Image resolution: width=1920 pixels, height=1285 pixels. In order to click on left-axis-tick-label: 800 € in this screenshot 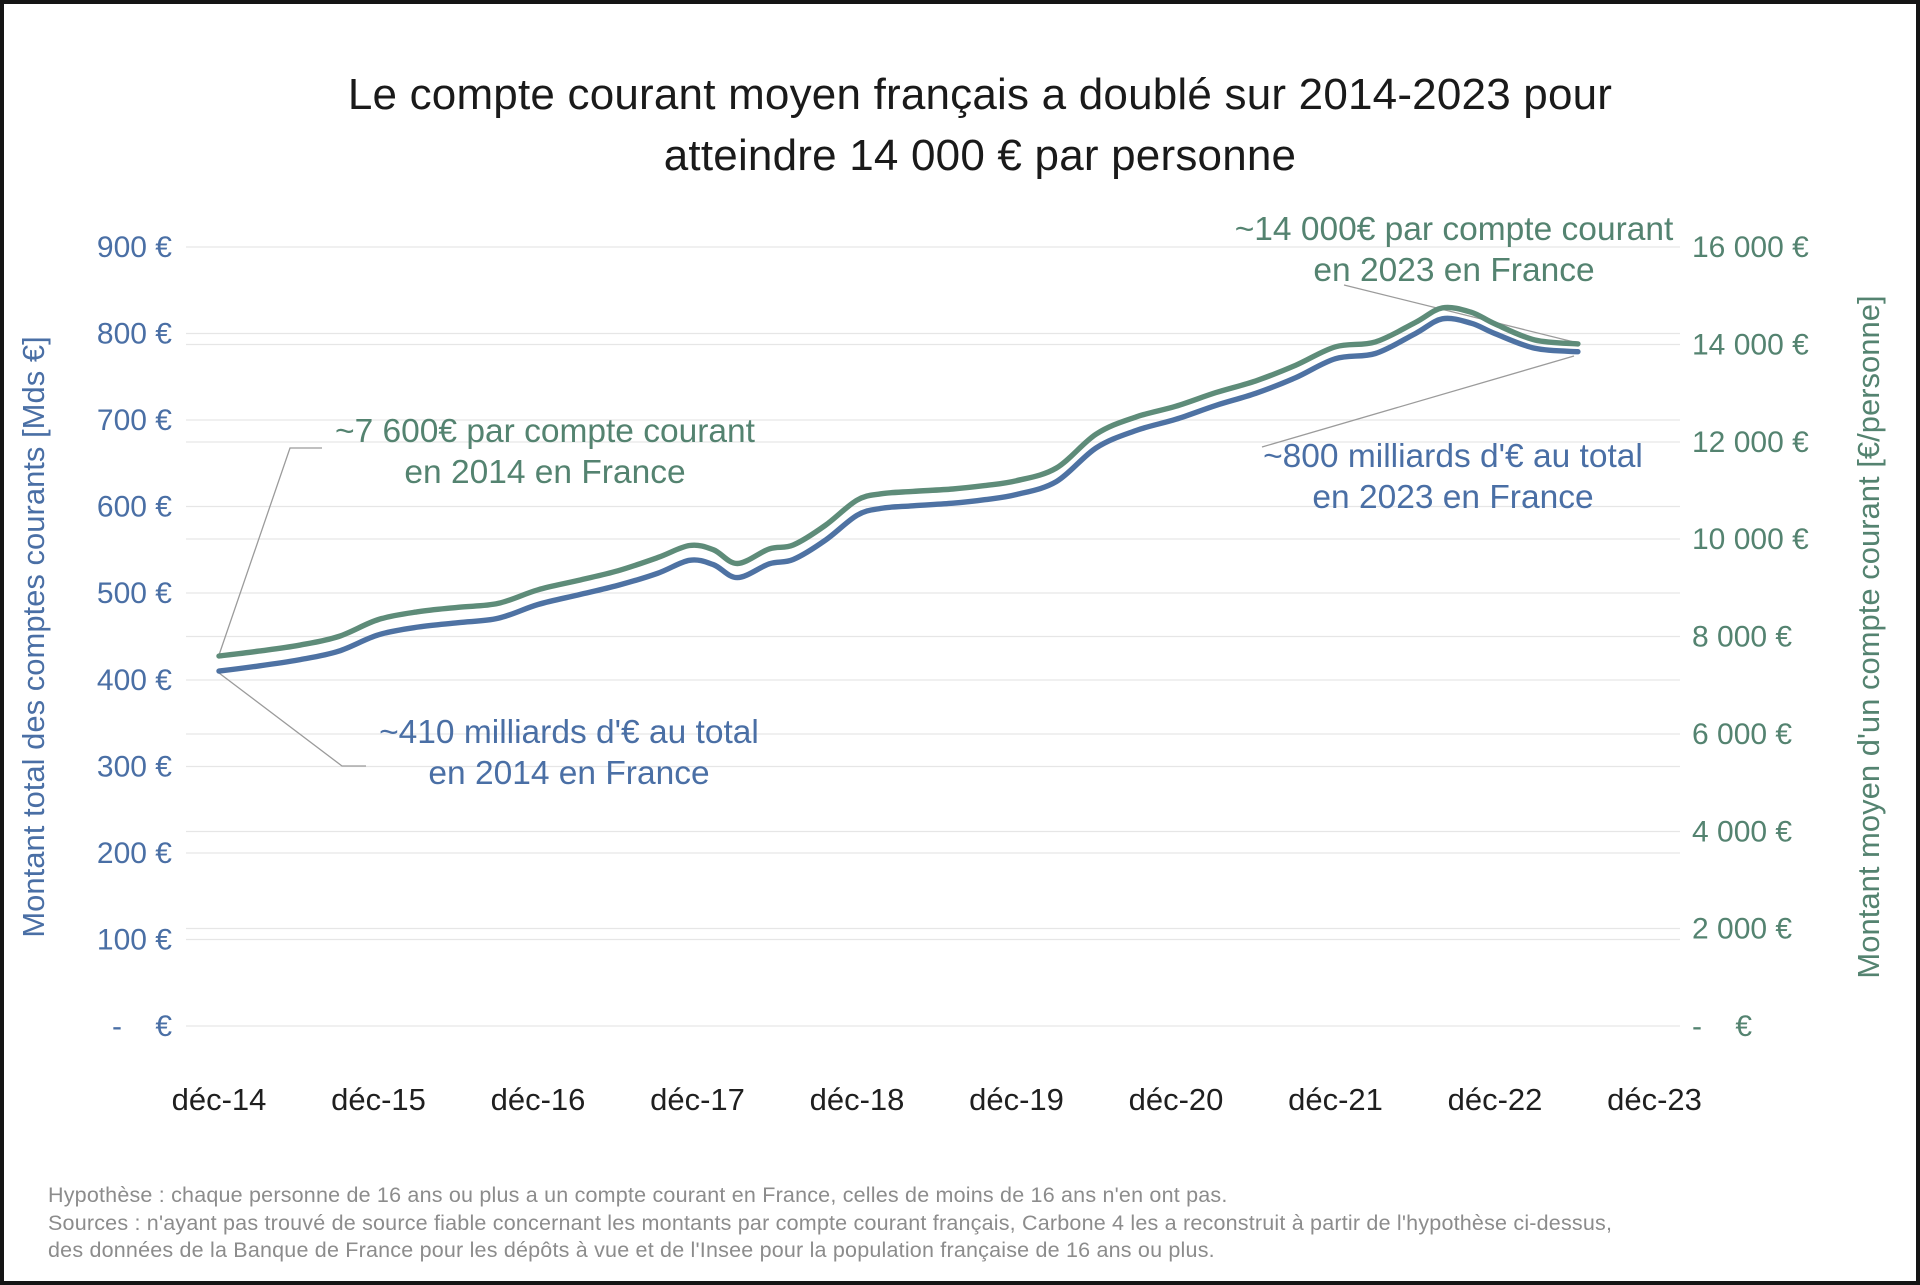, I will do `click(134, 334)`.